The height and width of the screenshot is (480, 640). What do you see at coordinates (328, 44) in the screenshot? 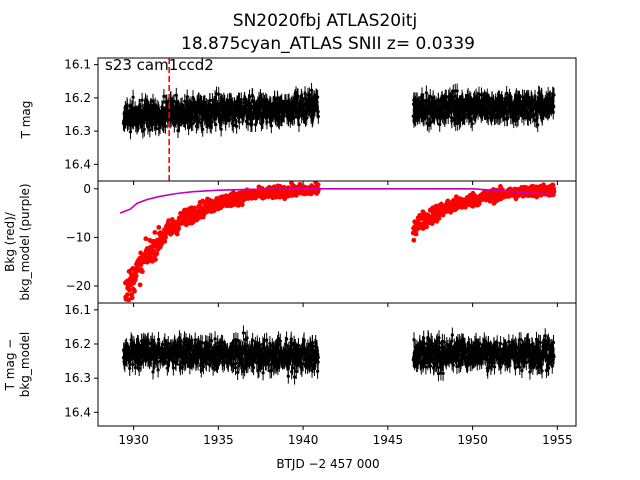
I see `chart-title-line2: 18.875cyan_ATLAS SNII z= 0.0339` at bounding box center [328, 44].